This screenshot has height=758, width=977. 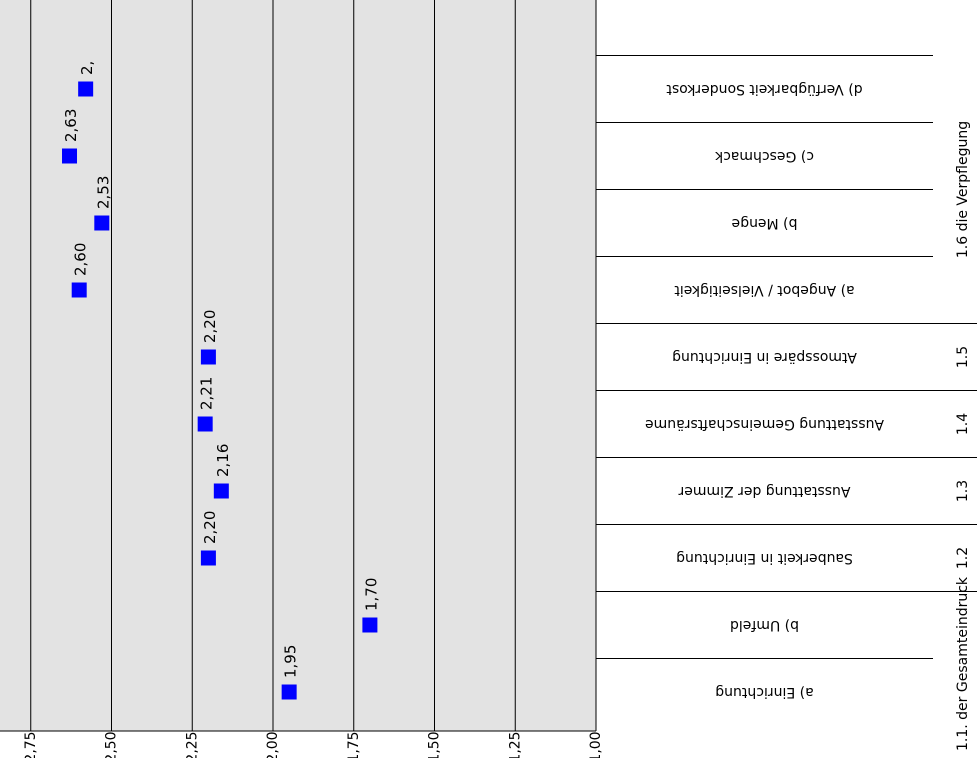 I want to click on category-label: Ausstattung Gemeinschaftsräume, so click(x=764, y=424).